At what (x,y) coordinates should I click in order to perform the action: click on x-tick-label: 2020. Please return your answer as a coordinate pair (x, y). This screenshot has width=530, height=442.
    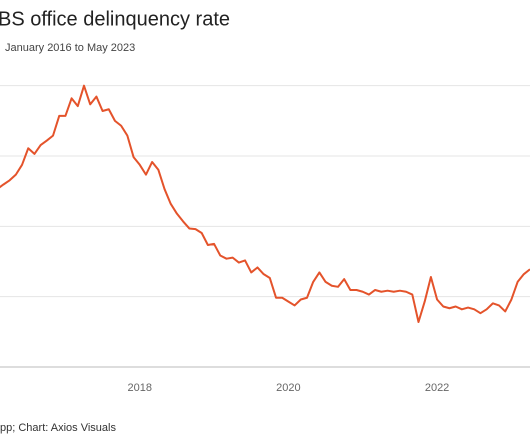
    Looking at the image, I should click on (288, 388).